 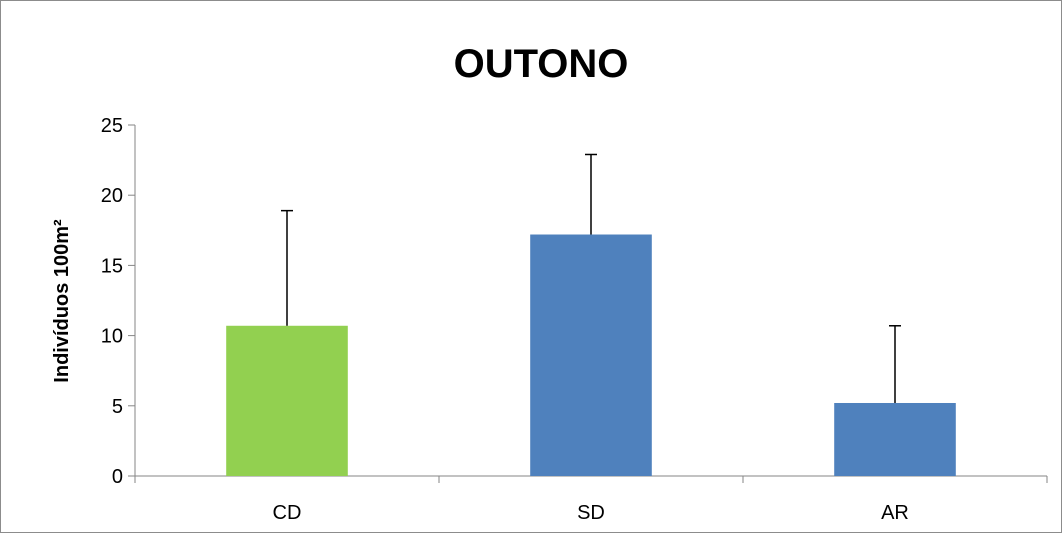 I want to click on x-axis: CD SD AR, so click(x=591, y=499).